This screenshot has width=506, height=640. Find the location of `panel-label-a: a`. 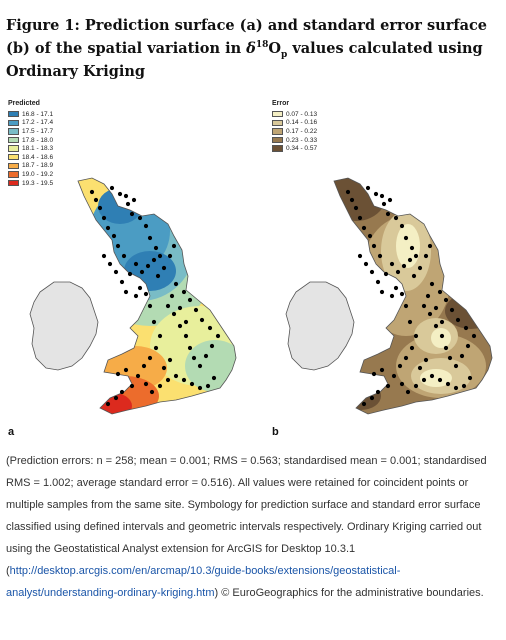

panel-label-a: a is located at coordinates (11, 432).